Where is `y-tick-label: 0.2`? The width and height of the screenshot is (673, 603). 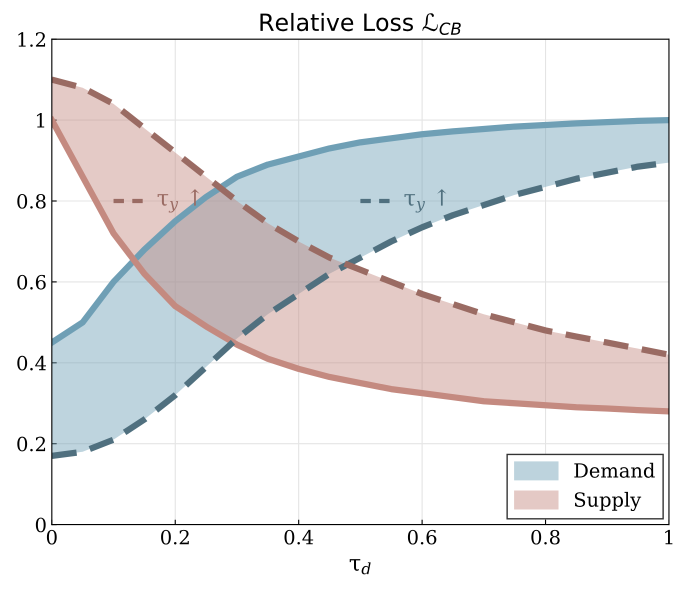 y-tick-label: 0.2 is located at coordinates (31, 444).